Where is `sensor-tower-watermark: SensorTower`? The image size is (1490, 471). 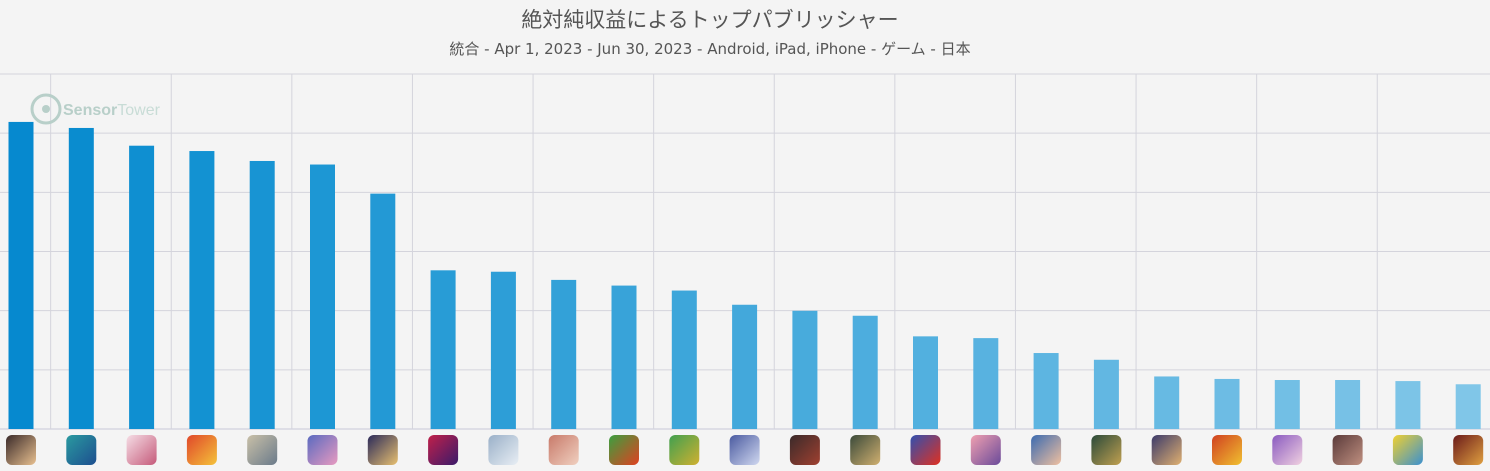
sensor-tower-watermark: SensorTower is located at coordinates (95, 109).